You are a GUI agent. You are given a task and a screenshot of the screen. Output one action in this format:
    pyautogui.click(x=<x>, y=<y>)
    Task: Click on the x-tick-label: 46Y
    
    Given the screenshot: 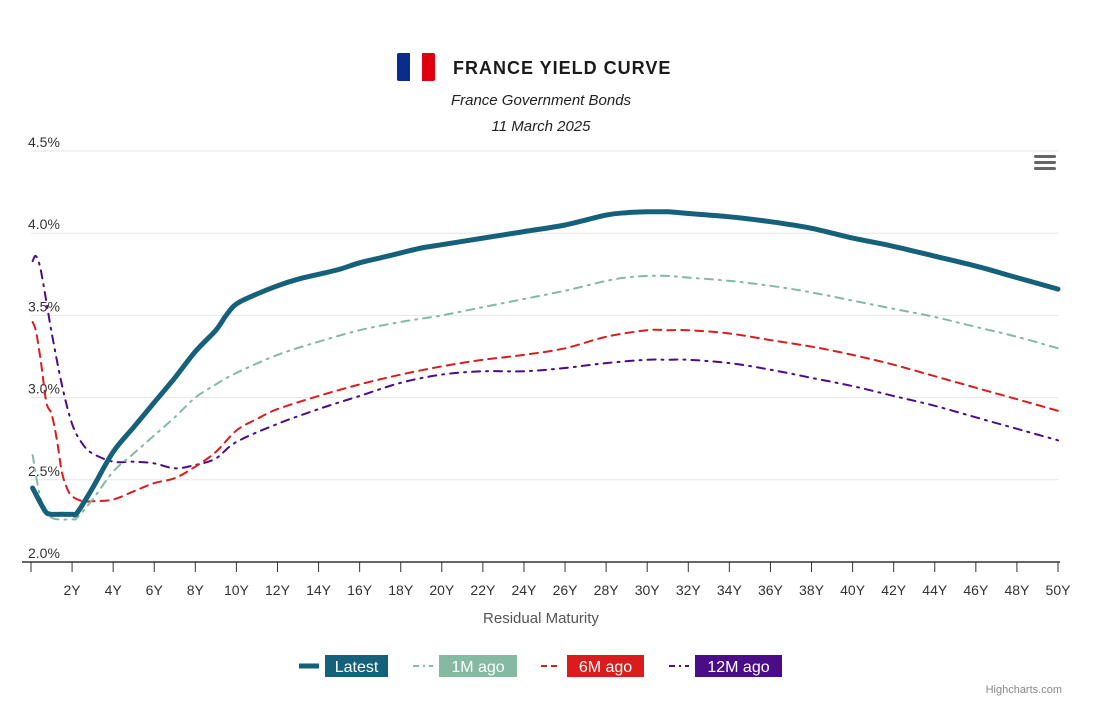 What is the action you would take?
    pyautogui.click(x=976, y=590)
    